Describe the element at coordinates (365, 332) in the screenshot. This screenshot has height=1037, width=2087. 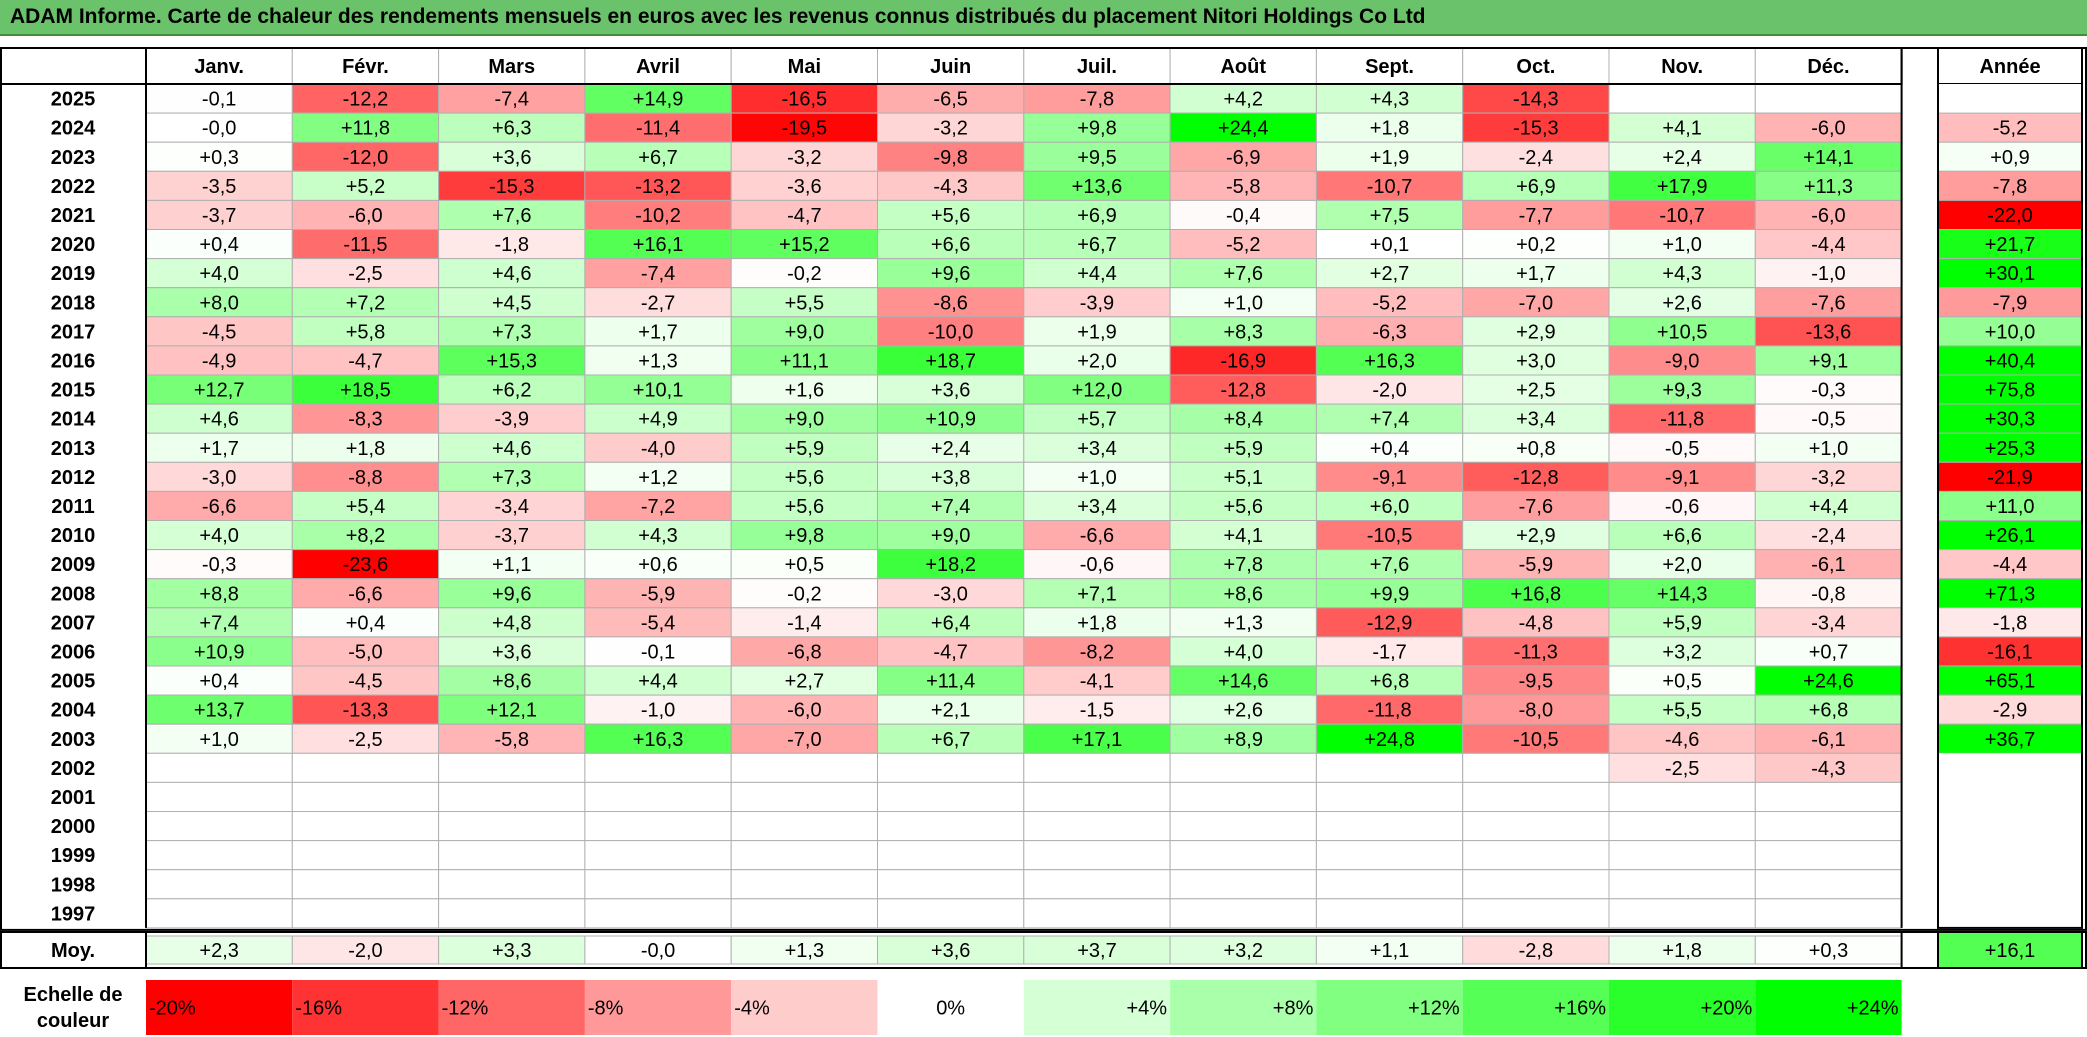
I see `cell-value: +5,8` at that location.